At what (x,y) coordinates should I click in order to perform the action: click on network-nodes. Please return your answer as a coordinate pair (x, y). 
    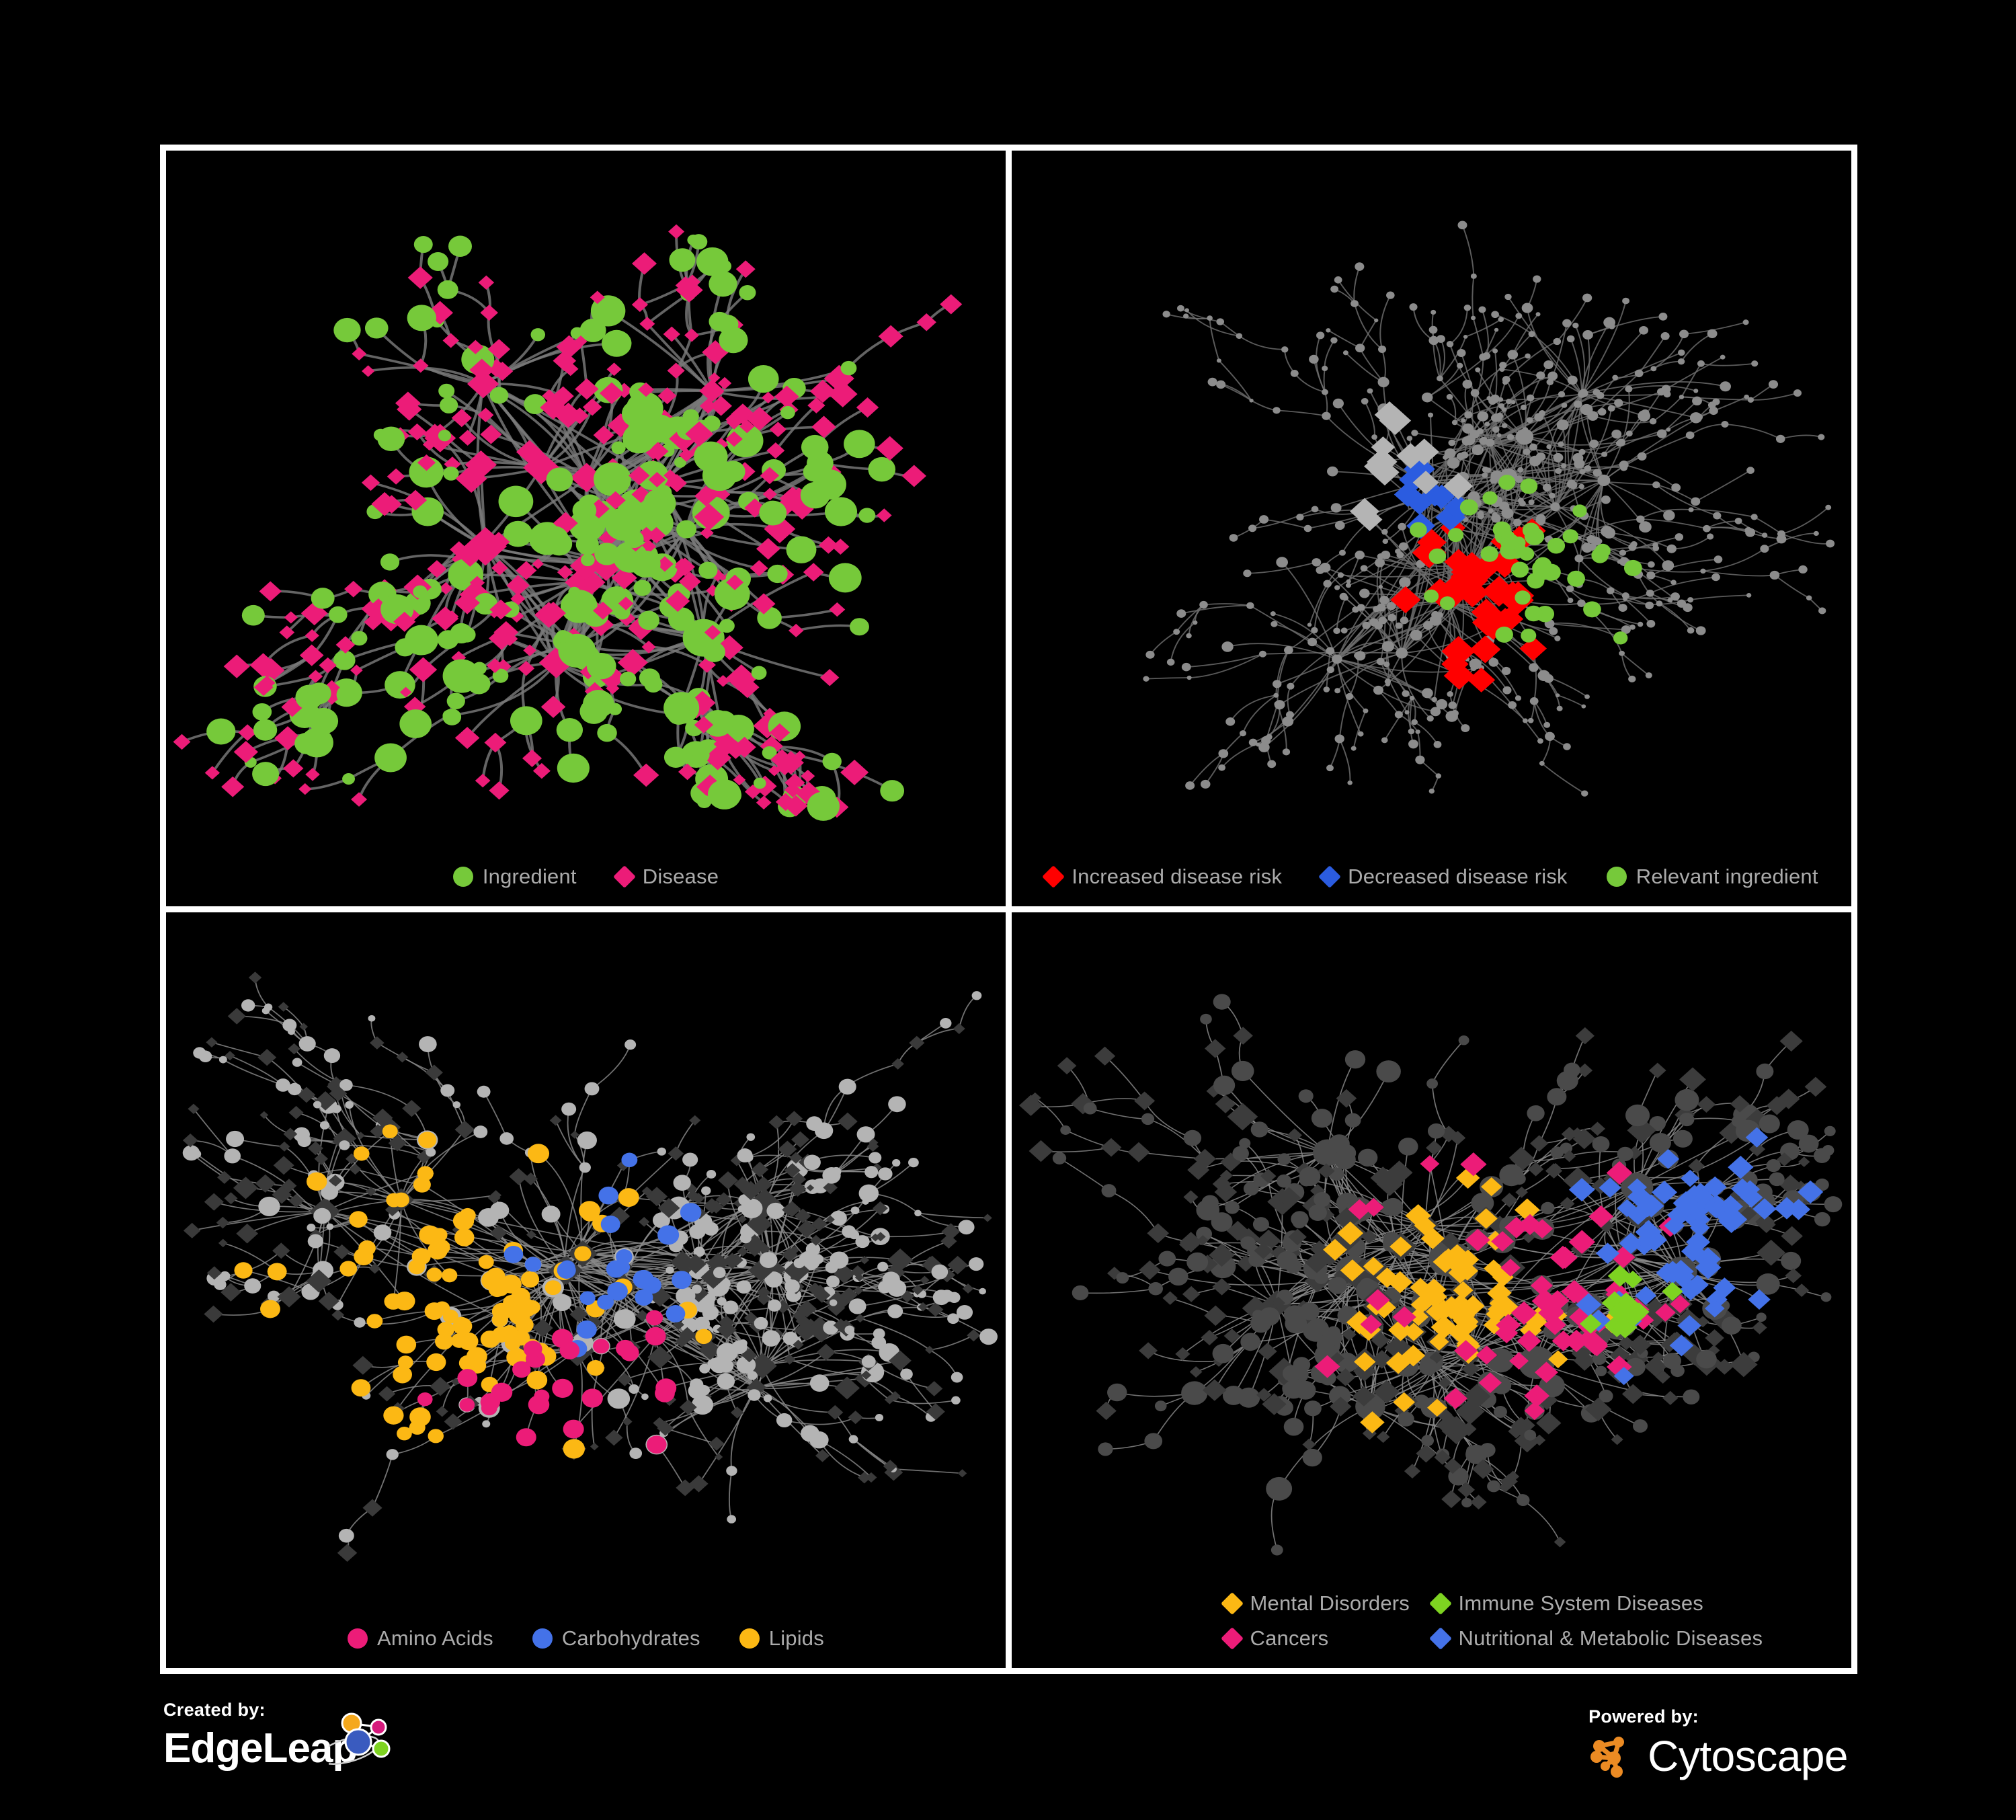
    Looking at the image, I should click on (568, 522).